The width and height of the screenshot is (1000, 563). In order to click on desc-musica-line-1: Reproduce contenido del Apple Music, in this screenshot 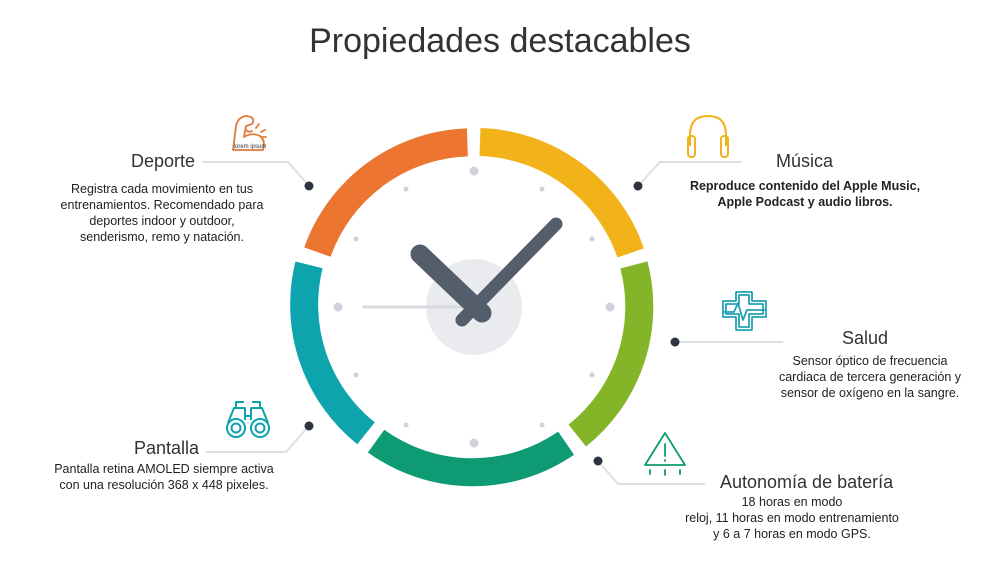, I will do `click(805, 186)`.